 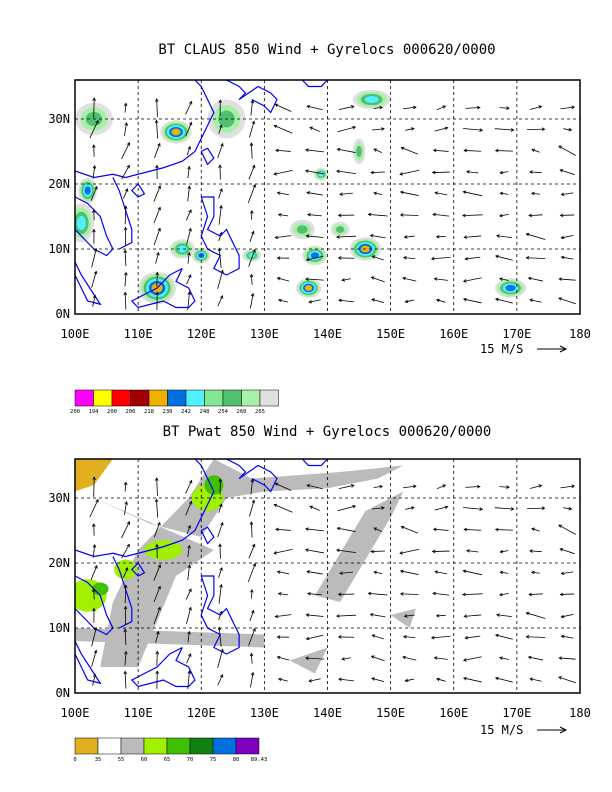 What do you see at coordinates (59, 119) in the screenshot?
I see `y-tick-label: 30N` at bounding box center [59, 119].